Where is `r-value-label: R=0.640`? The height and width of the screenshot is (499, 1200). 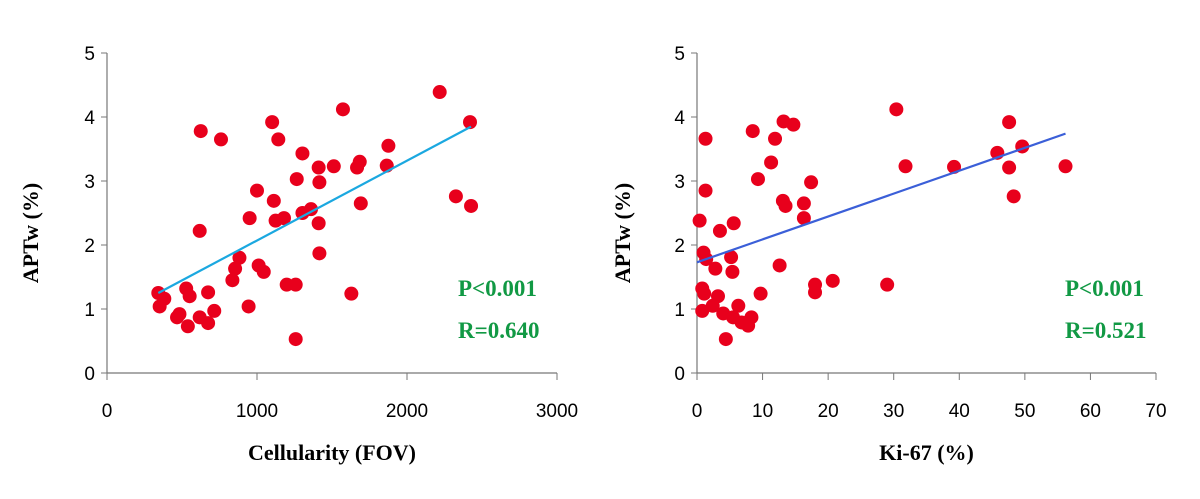
r-value-label: R=0.640 is located at coordinates (498, 330).